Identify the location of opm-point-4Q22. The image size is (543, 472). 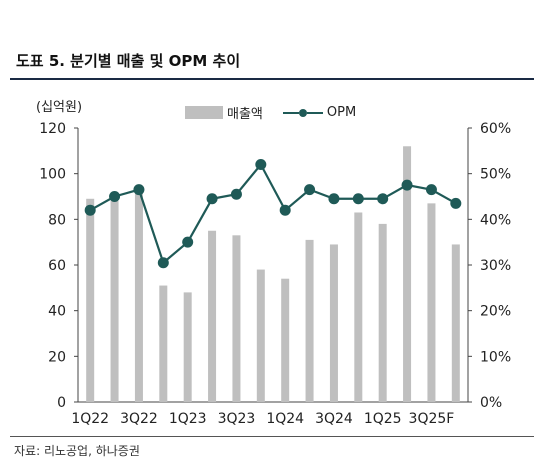
(163, 263).